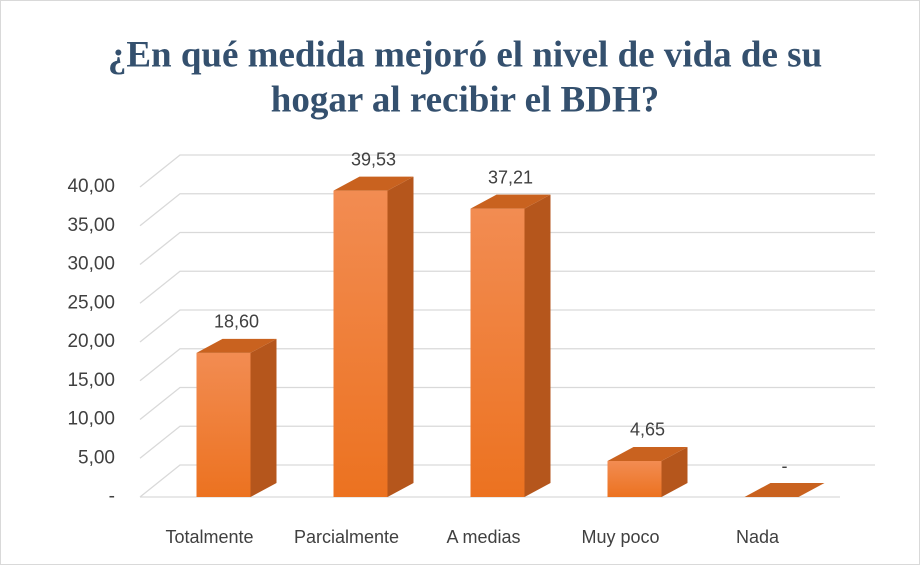 Image resolution: width=920 pixels, height=565 pixels. I want to click on x-tick-label: Muy poco, so click(620, 537).